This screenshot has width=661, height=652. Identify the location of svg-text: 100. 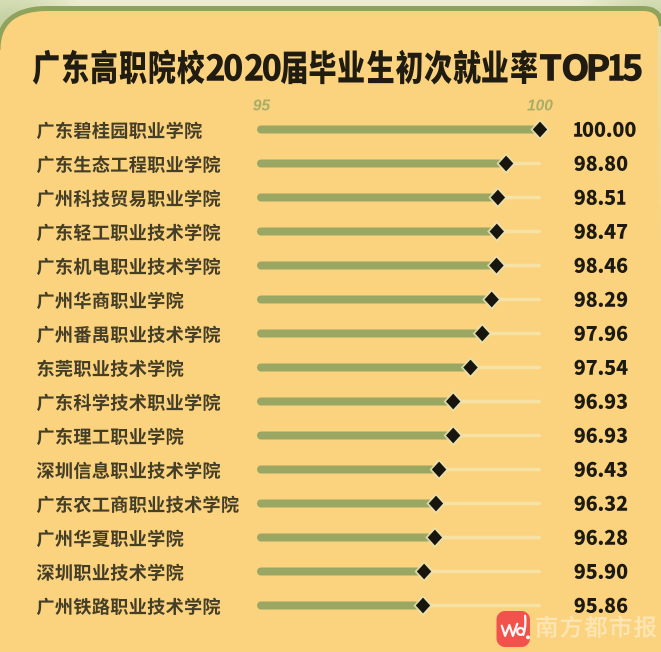
(540, 106).